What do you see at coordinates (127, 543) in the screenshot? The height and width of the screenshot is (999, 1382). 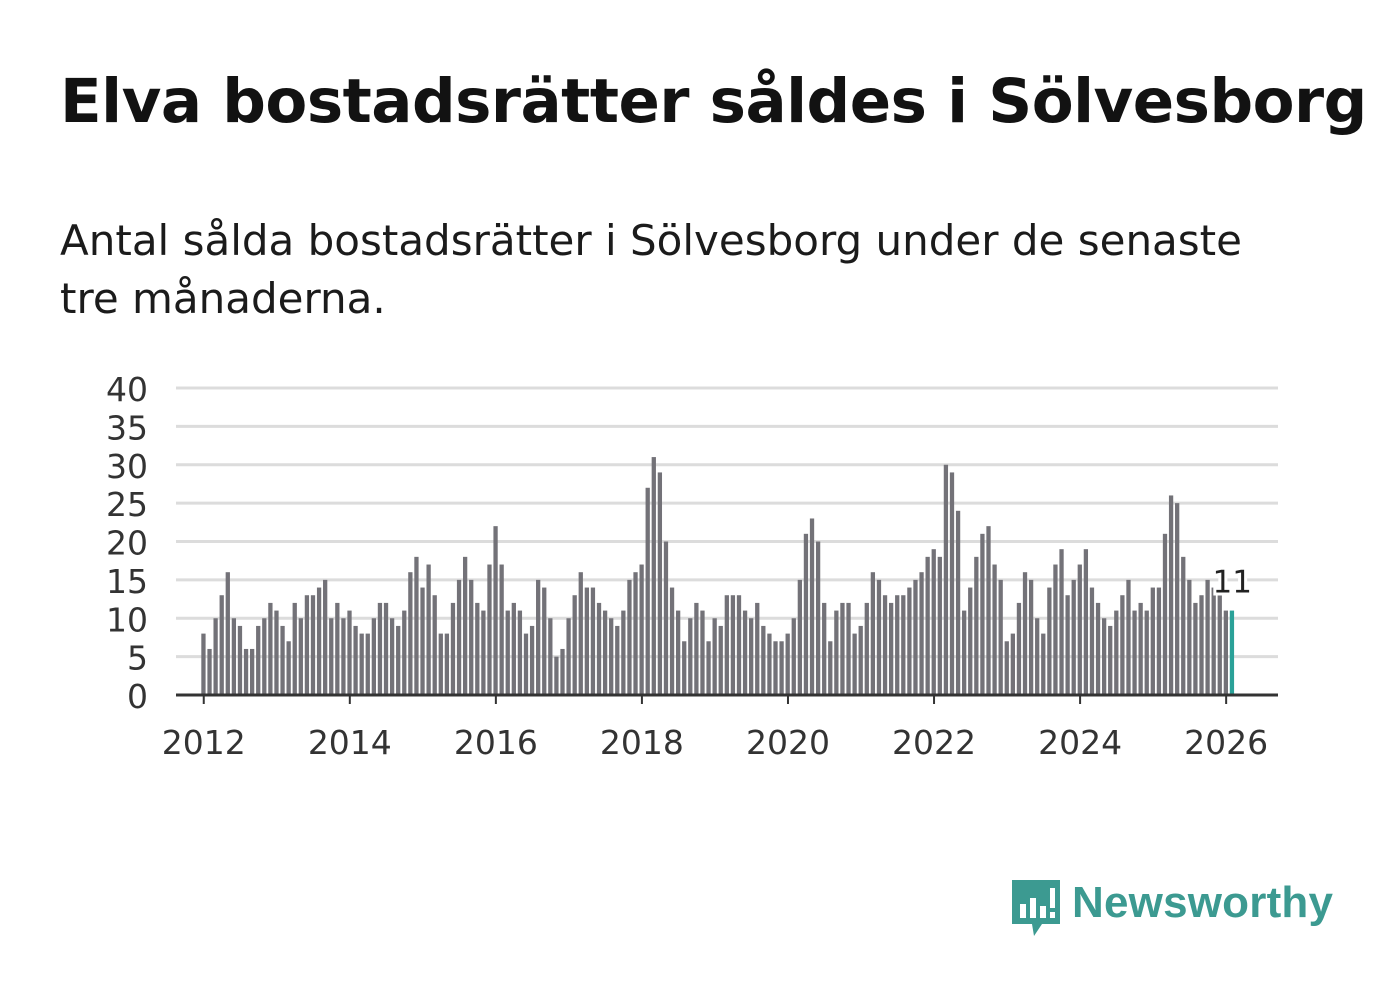 I see `y-tick-label: 20` at bounding box center [127, 543].